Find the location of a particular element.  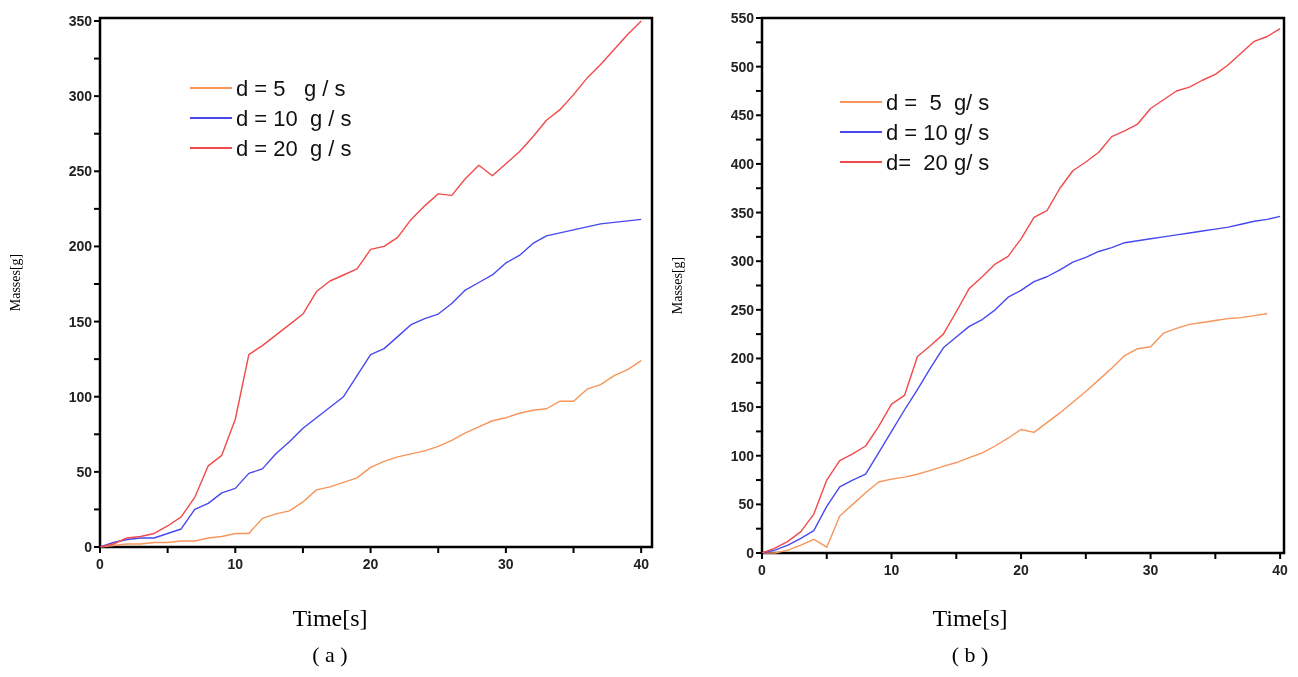

y-tick-label: 450 is located at coordinates (742, 115).